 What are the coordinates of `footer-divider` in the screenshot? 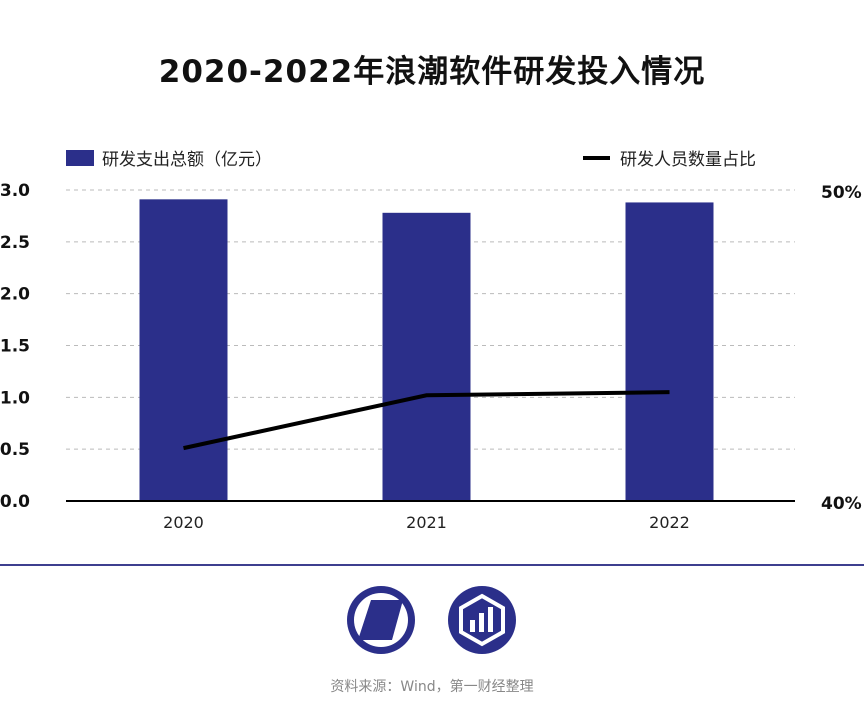 It's located at (432, 565).